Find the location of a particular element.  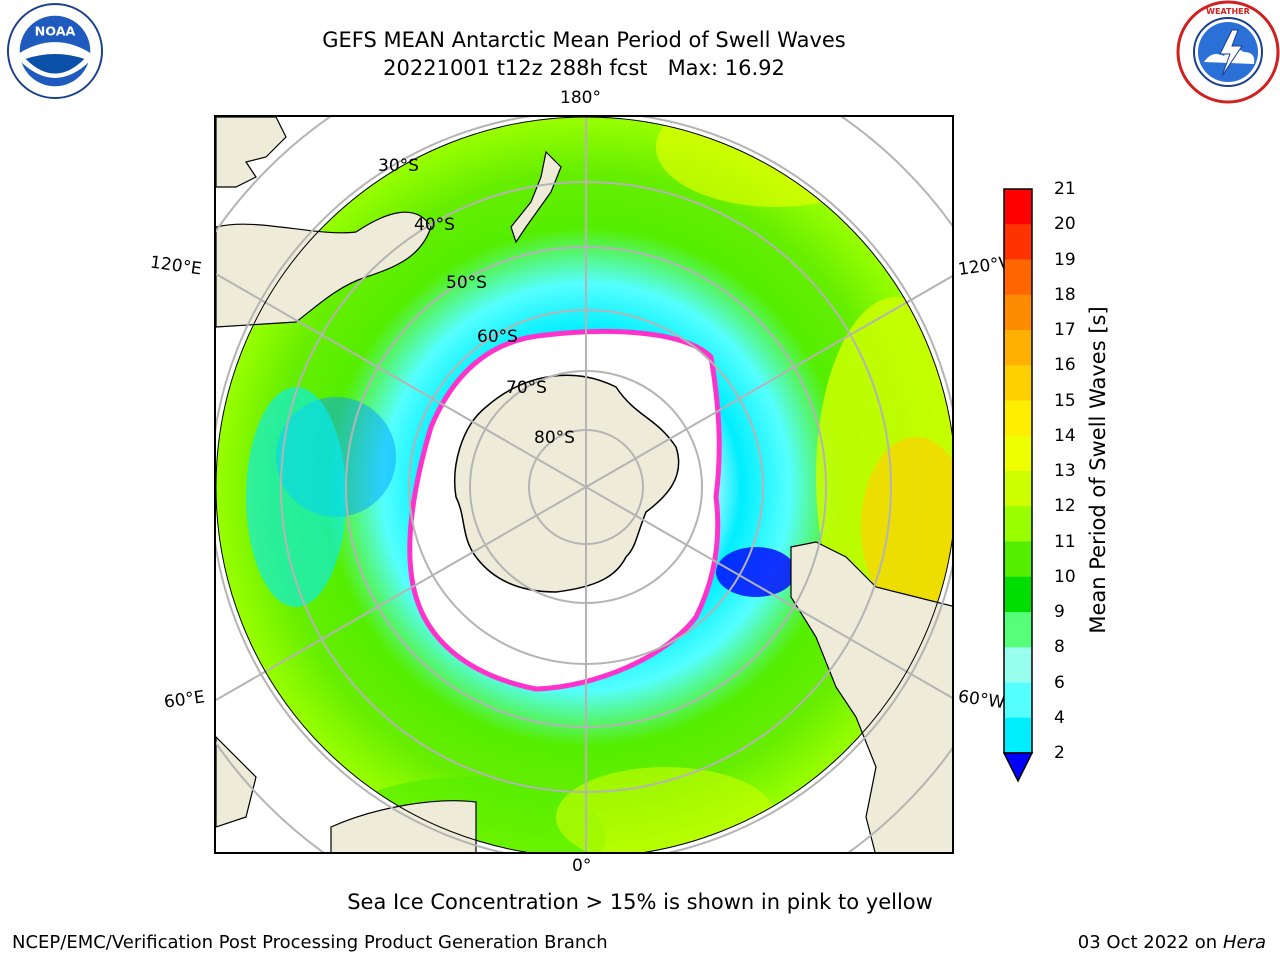

lat-label-40: 40°S is located at coordinates (434, 225).